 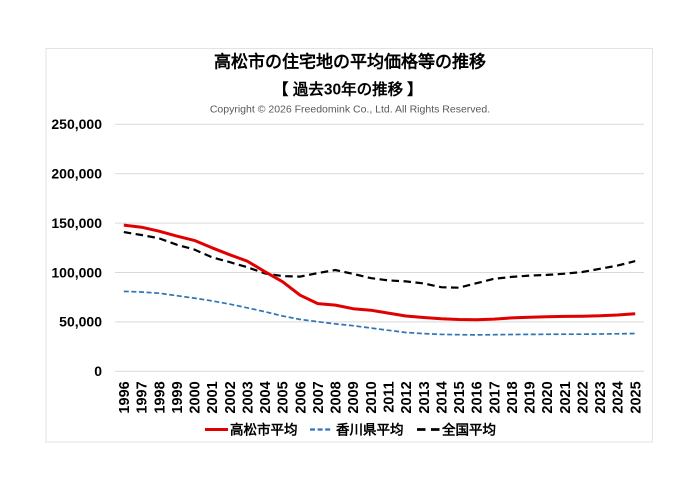 What do you see at coordinates (548, 397) in the screenshot?
I see `svg-text: 2020` at bounding box center [548, 397].